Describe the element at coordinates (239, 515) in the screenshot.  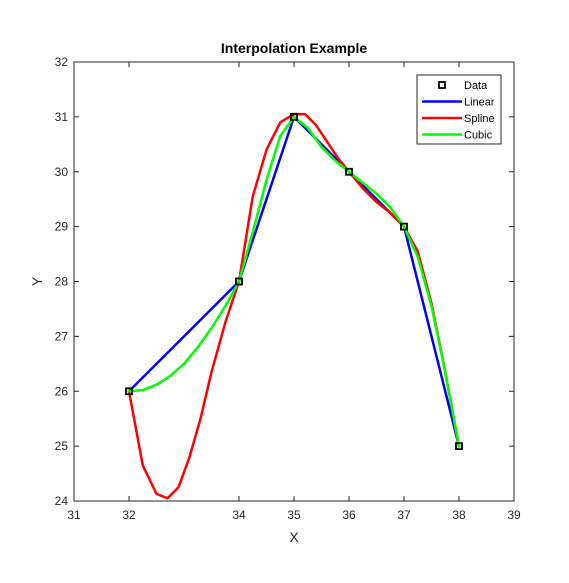
I see `x-tick-label: 34` at that location.